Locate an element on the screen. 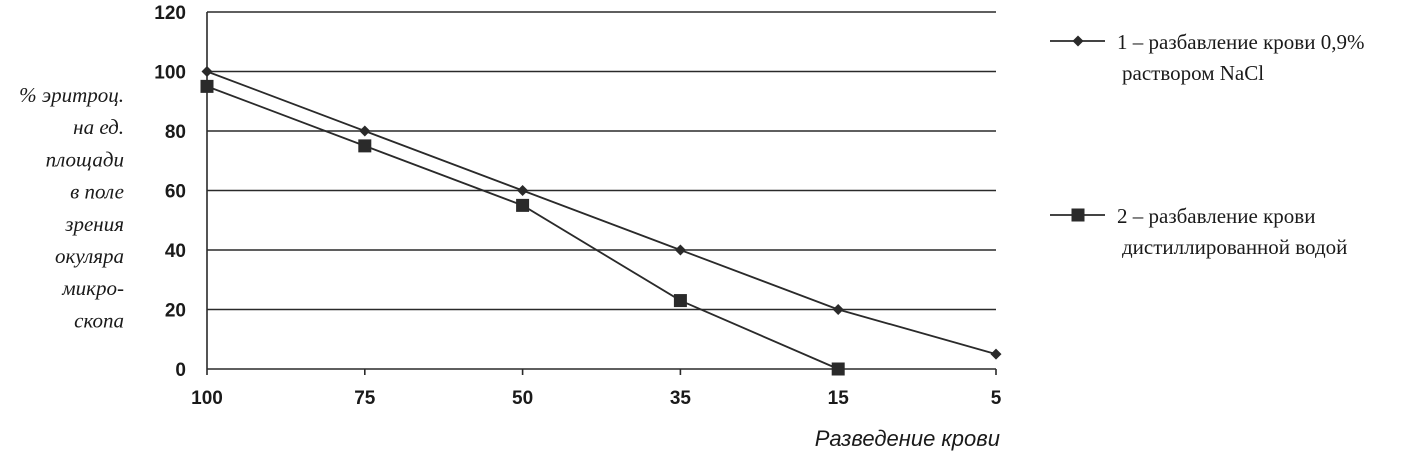 The height and width of the screenshot is (456, 1418). legend-label: раствором NaCl is located at coordinates (1193, 73).